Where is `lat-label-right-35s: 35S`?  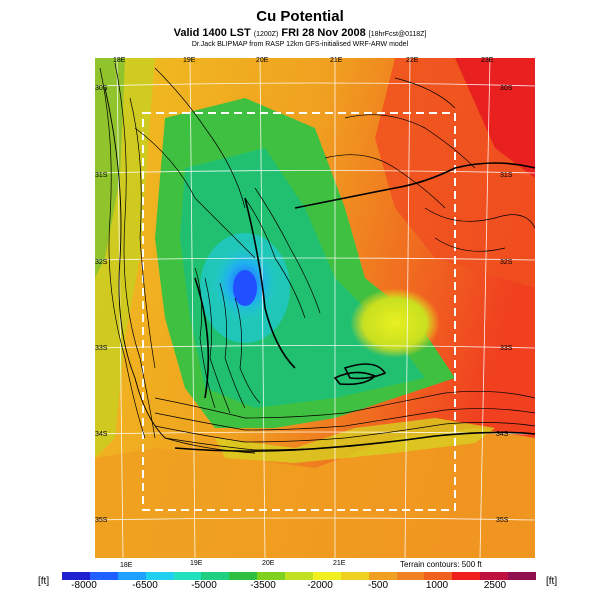
lat-label-right-35s: 35S is located at coordinates (502, 520).